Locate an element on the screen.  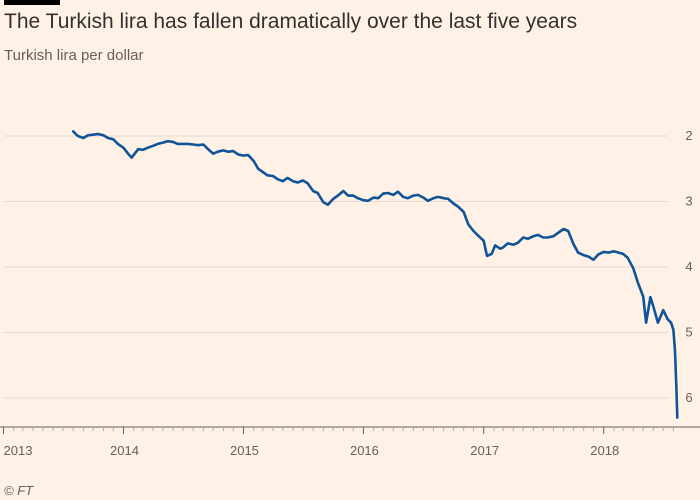
x-axis: 2013 2014 2015 2016 2017 2018 is located at coordinates (350, 442).